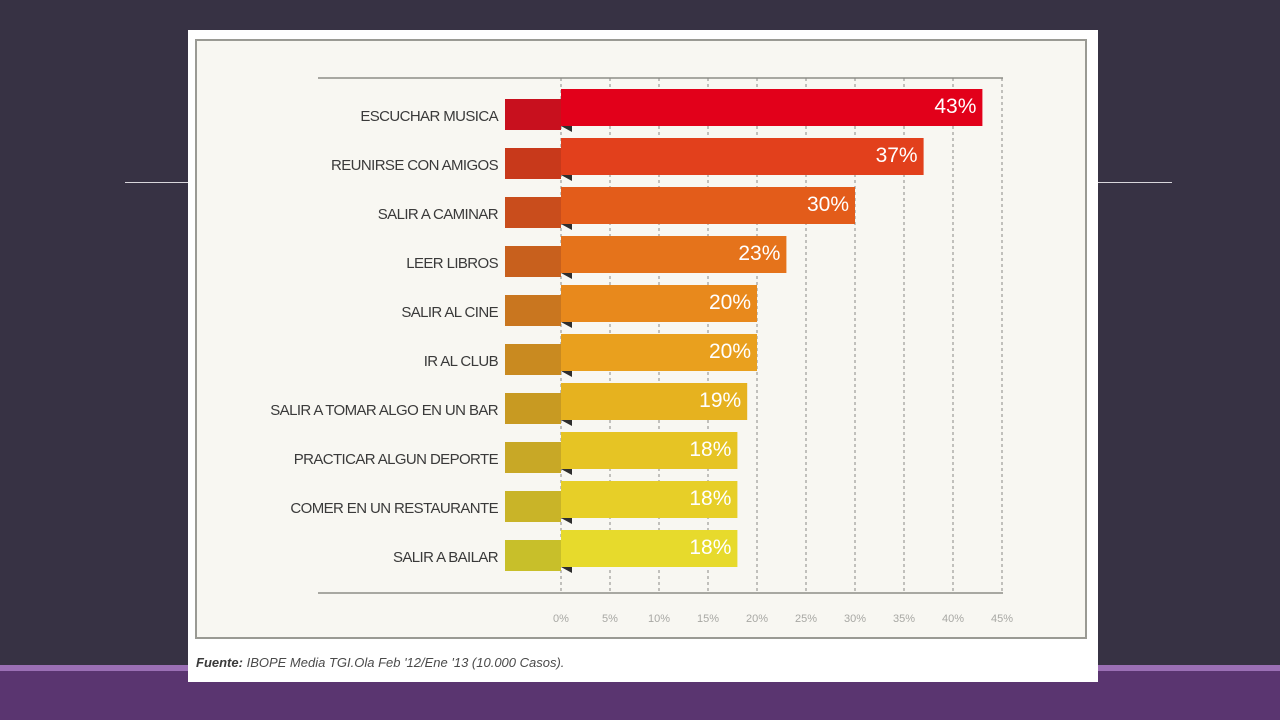 Image resolution: width=1280 pixels, height=720 pixels. What do you see at coordinates (415, 165) in the screenshot?
I see `category-label: REUNIRSE CON AMIGOS` at bounding box center [415, 165].